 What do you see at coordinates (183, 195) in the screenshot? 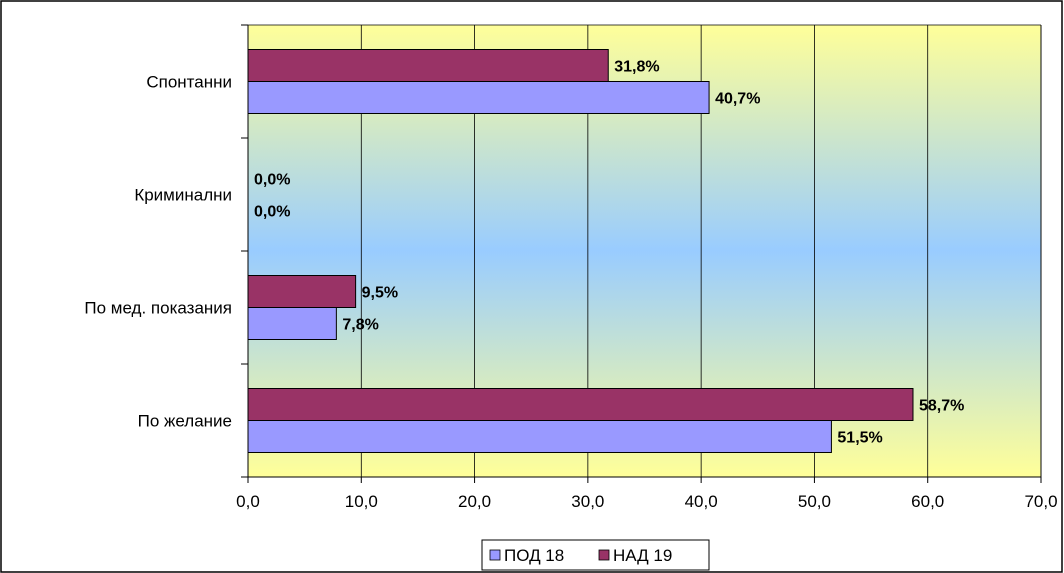
I see `category-label: Криминални` at bounding box center [183, 195].